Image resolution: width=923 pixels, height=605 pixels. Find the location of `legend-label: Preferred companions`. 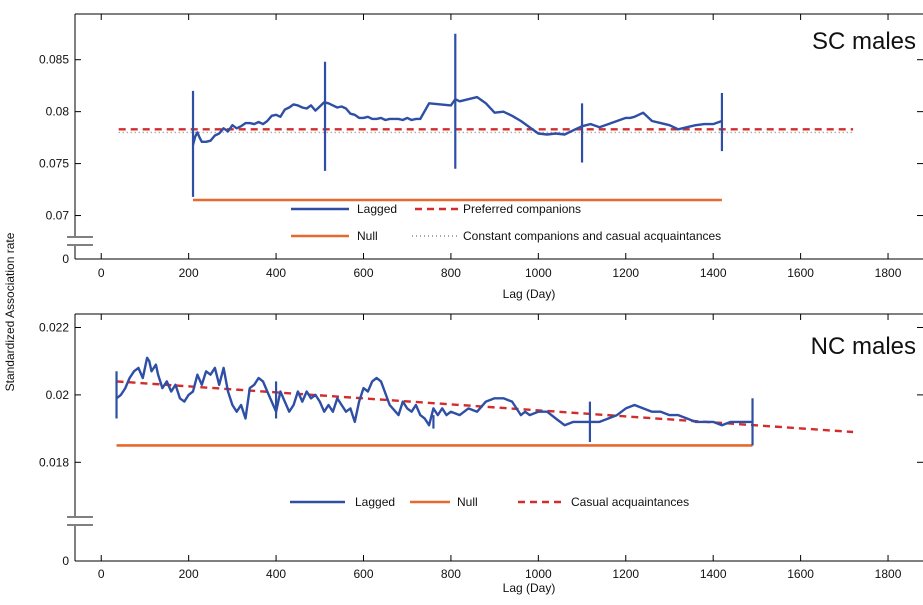

legend-label: Preferred companions is located at coordinates (522, 209).